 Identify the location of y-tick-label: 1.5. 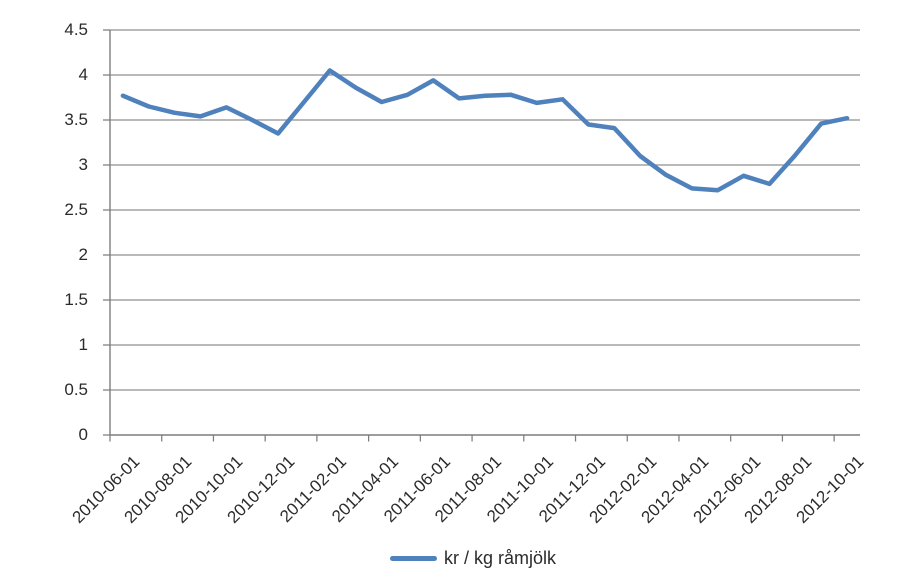
(76, 299).